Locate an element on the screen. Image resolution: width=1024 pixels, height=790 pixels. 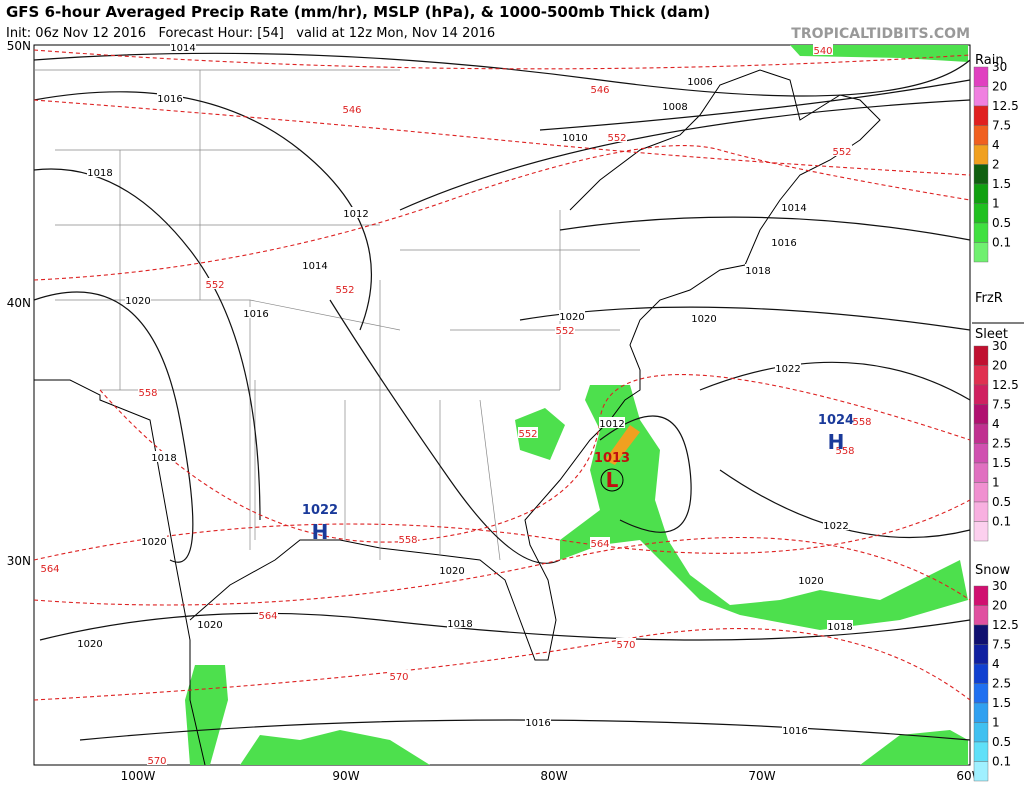
lon-label: 80W is located at coordinates (553, 776).